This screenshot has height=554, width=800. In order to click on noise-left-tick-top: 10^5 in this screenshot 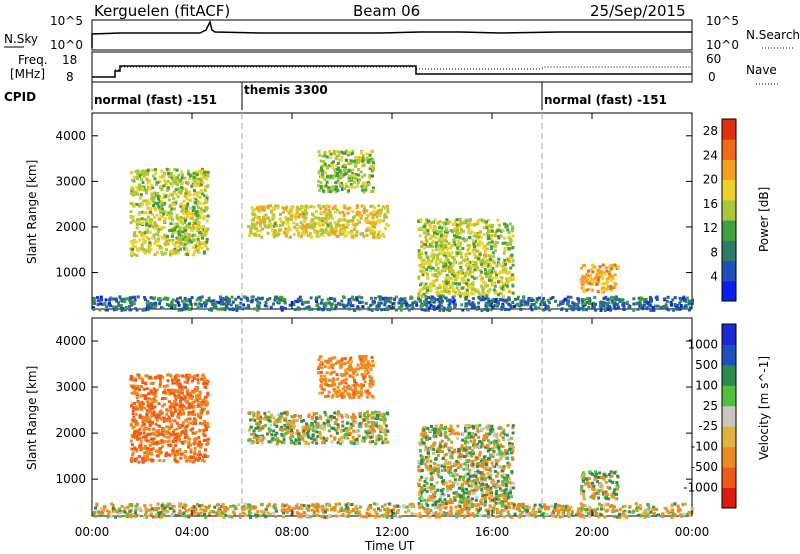, I will do `click(66, 21)`.